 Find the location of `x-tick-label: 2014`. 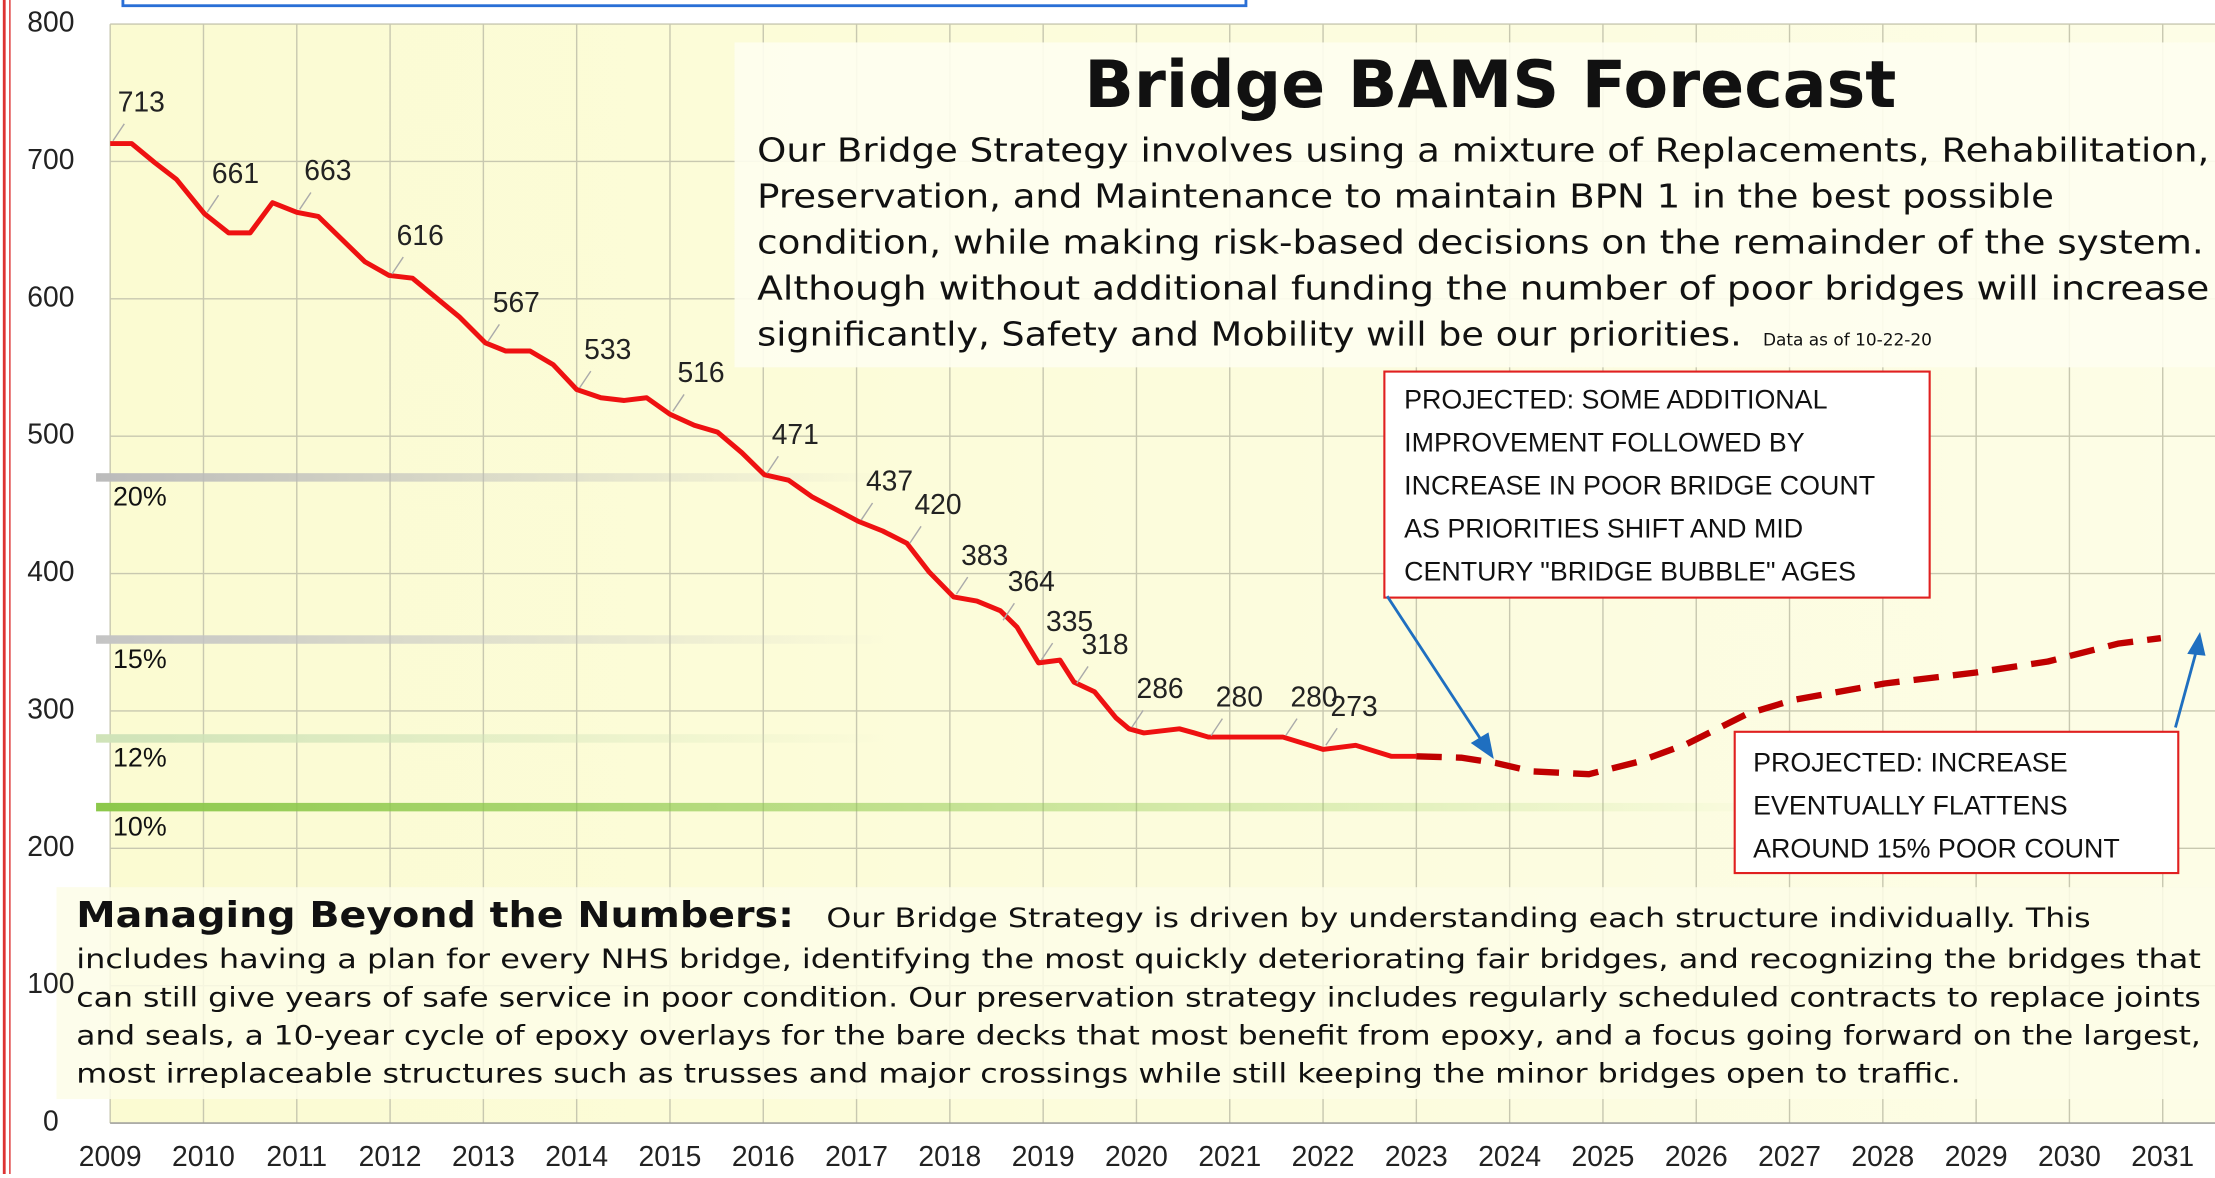

x-tick-label: 2014 is located at coordinates (576, 1156).